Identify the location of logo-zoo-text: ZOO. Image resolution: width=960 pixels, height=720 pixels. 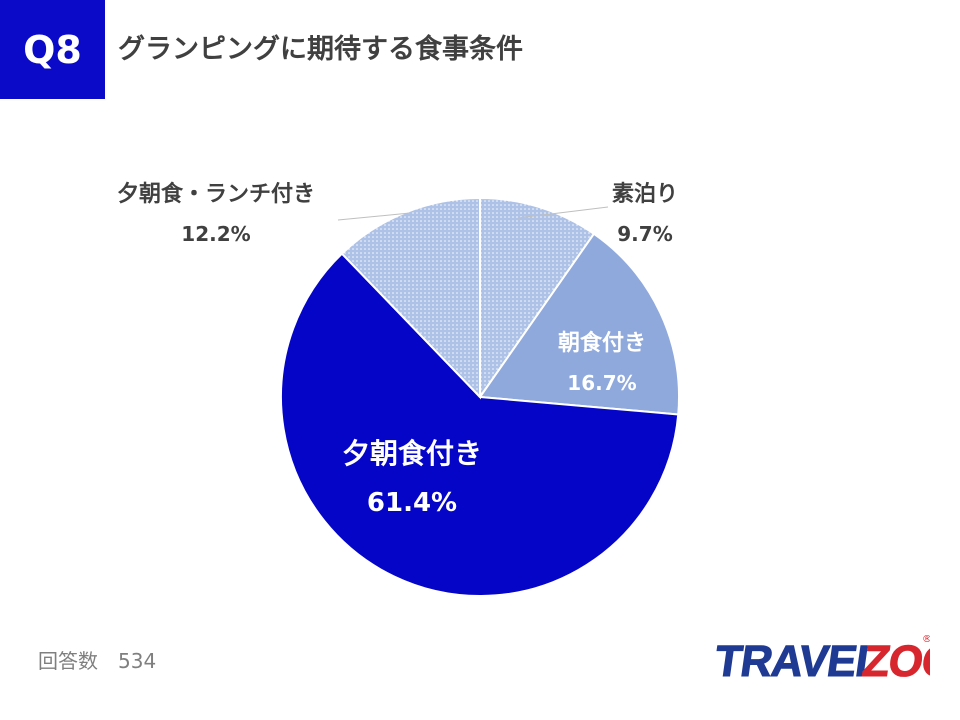
(895, 661).